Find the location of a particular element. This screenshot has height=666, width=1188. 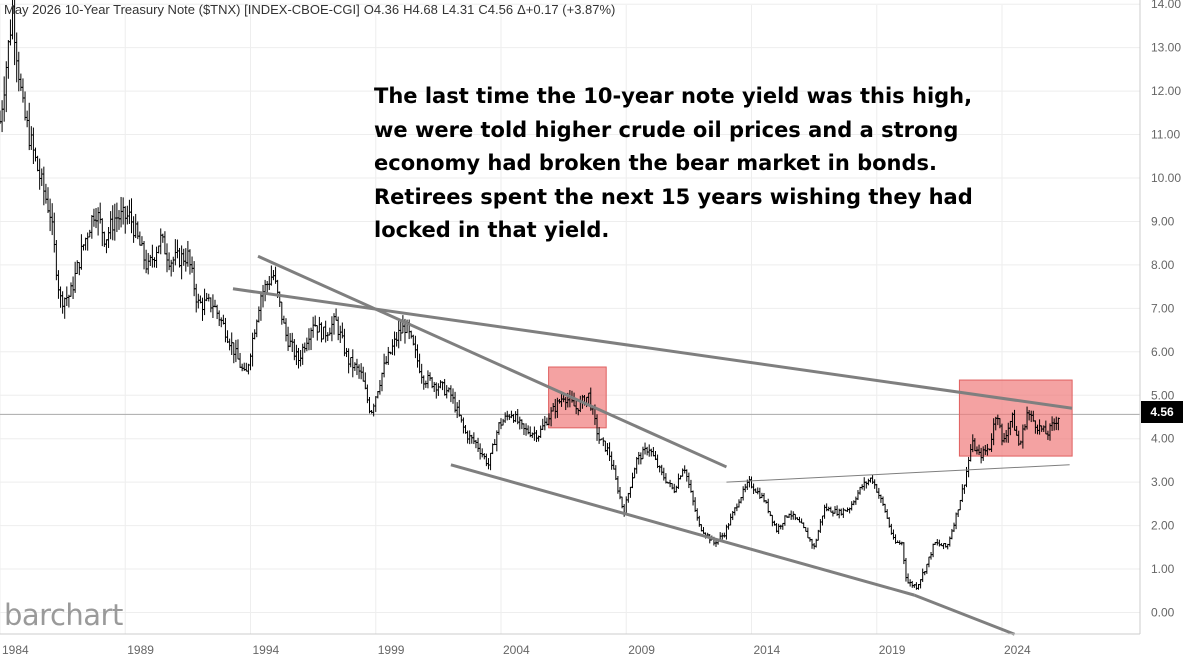

y-tick-label: 14.00 is located at coordinates (1166, 5).